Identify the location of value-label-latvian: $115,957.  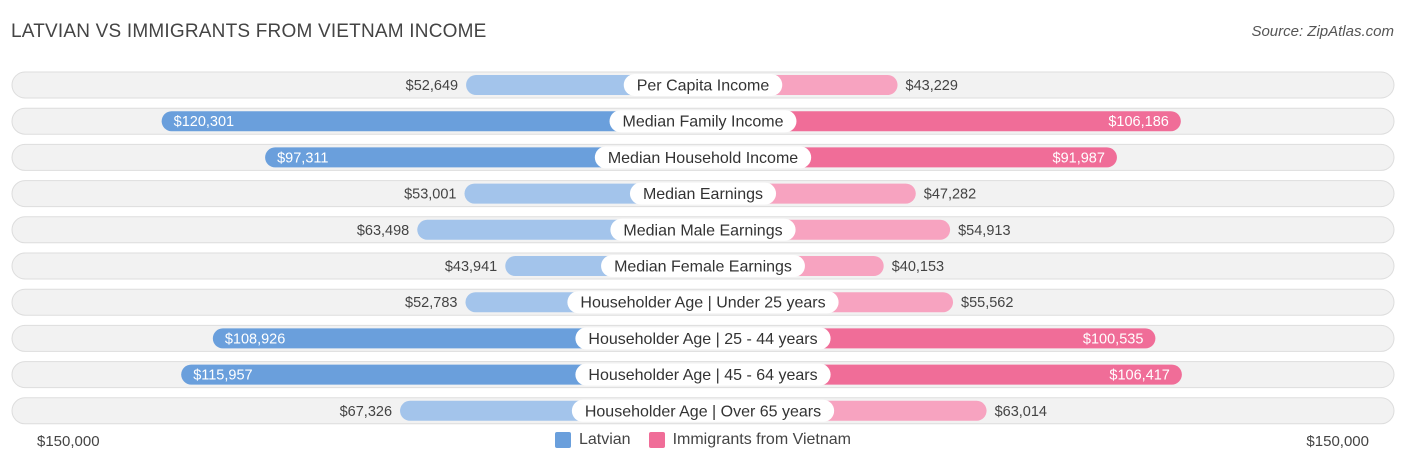
(222, 376).